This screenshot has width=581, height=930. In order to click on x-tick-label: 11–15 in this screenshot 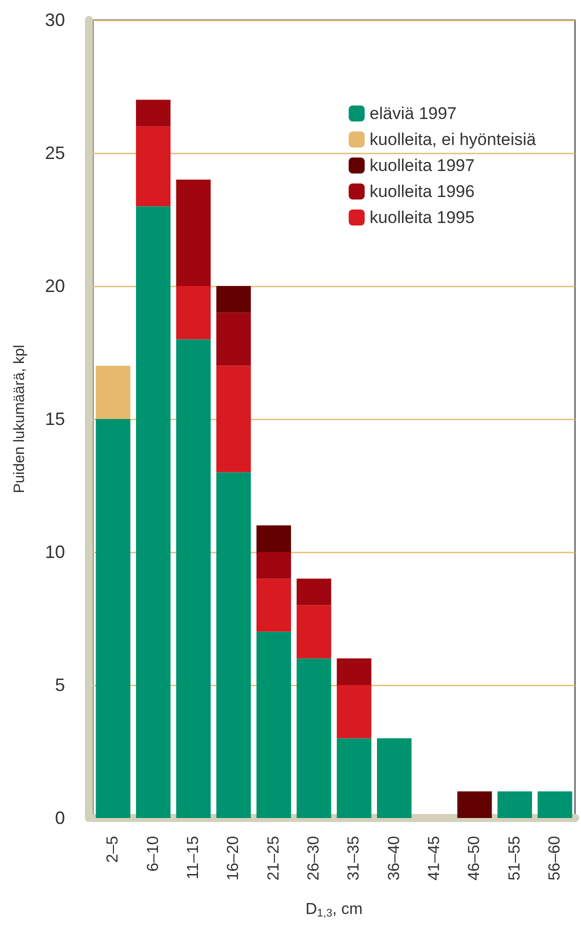, I will do `click(193, 858)`.